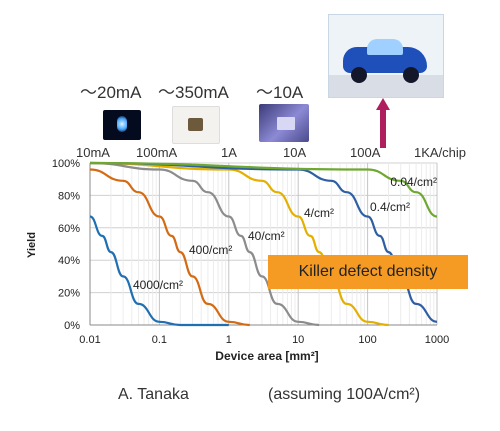 Image resolution: width=500 pixels, height=431 pixels. What do you see at coordinates (157, 152) in the screenshot?
I see `scale-label-100ma: 100mA` at bounding box center [157, 152].